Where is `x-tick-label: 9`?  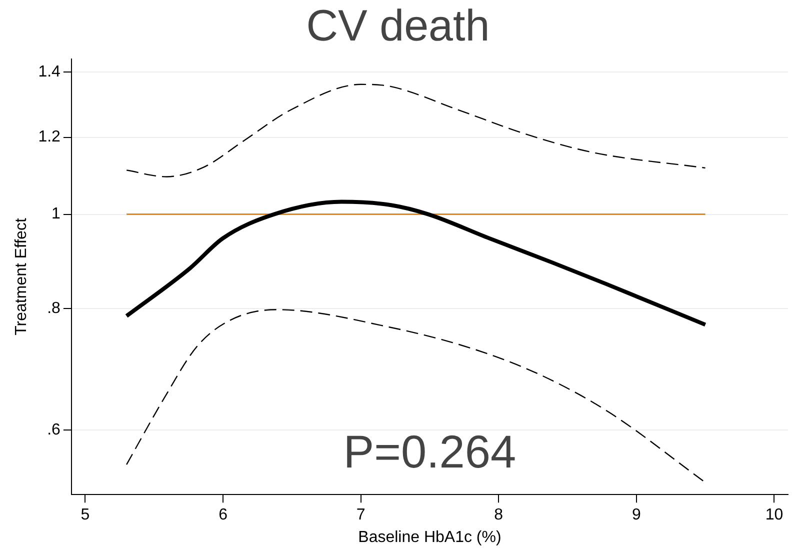
x-tick-label: 9 is located at coordinates (636, 515).